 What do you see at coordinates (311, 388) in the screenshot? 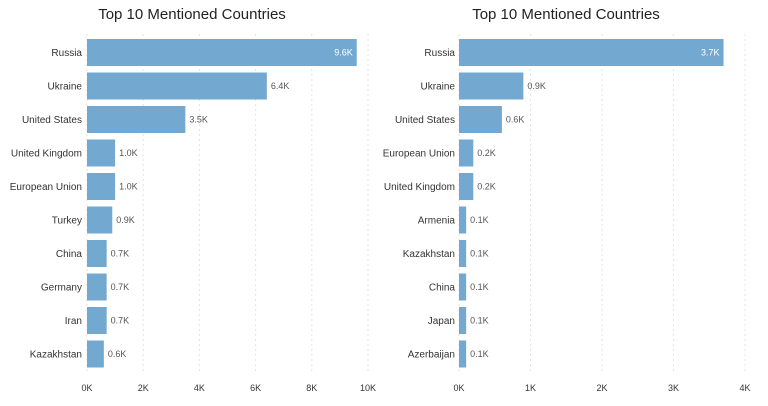
I see `x-tick-label: 8K` at bounding box center [311, 388].